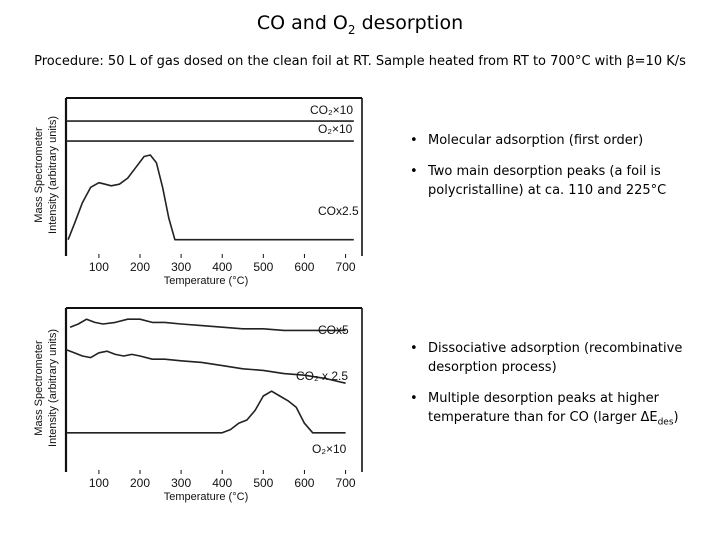 Image resolution: width=720 pixels, height=540 pixels. What do you see at coordinates (333, 330) in the screenshot?
I see `series-label: COx5` at bounding box center [333, 330].